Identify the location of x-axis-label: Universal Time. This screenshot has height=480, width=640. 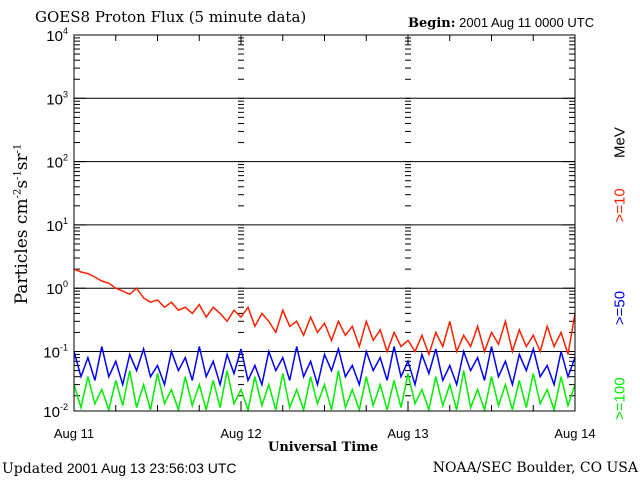
(323, 447).